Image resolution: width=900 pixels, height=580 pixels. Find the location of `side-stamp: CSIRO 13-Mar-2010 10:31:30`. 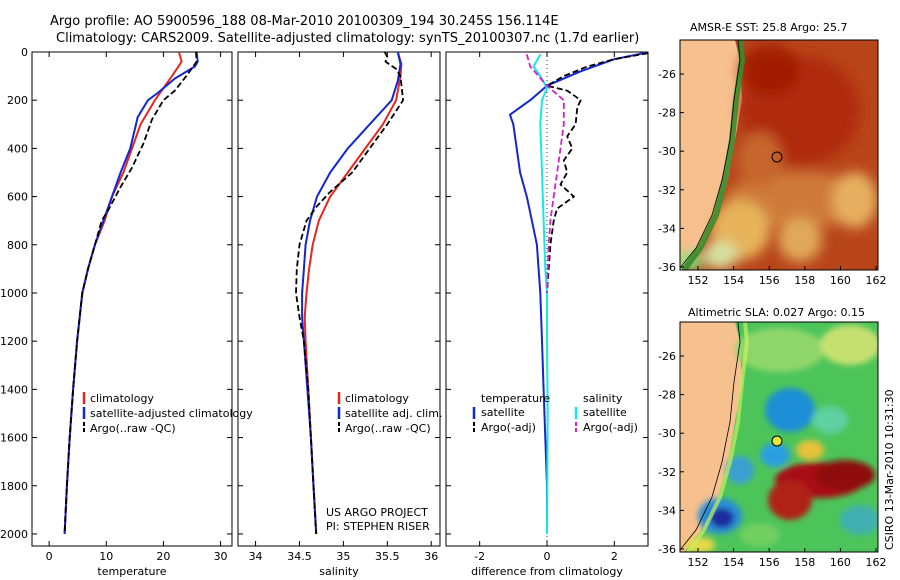

side-stamp: CSIRO 13-Mar-2010 10:31:30 is located at coordinates (889, 469).